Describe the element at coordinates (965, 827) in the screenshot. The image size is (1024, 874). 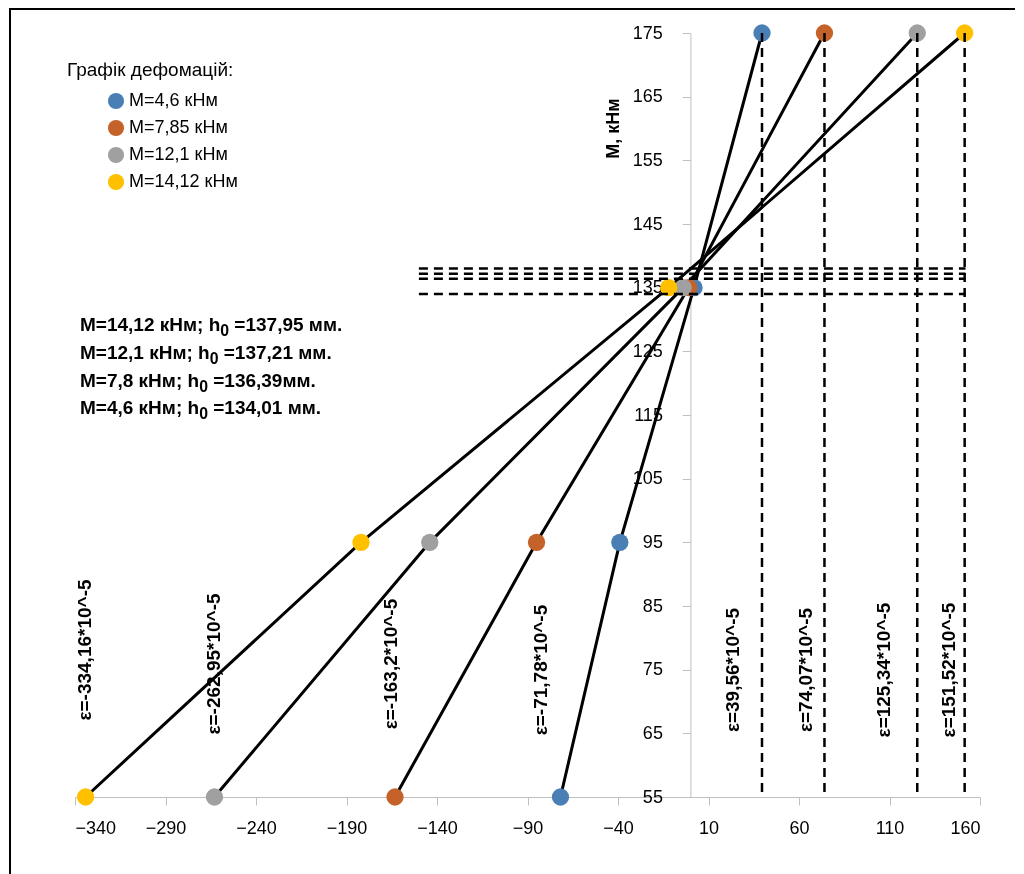
I see `x-tick-label: 160` at that location.